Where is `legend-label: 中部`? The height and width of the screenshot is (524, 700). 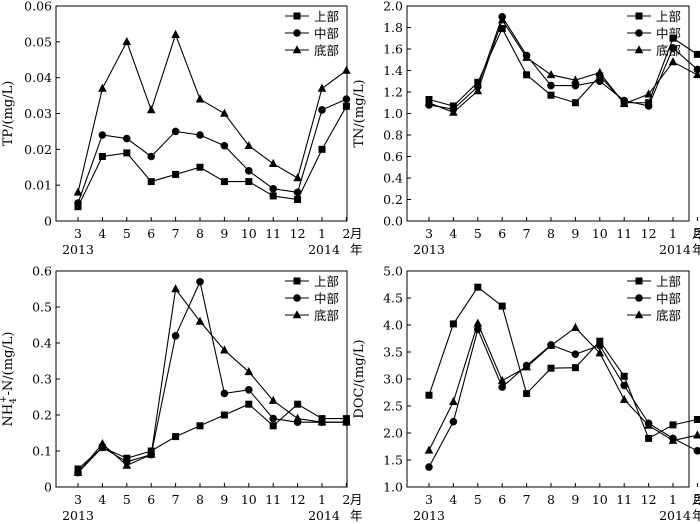 legend-label: 中部 is located at coordinates (668, 33).